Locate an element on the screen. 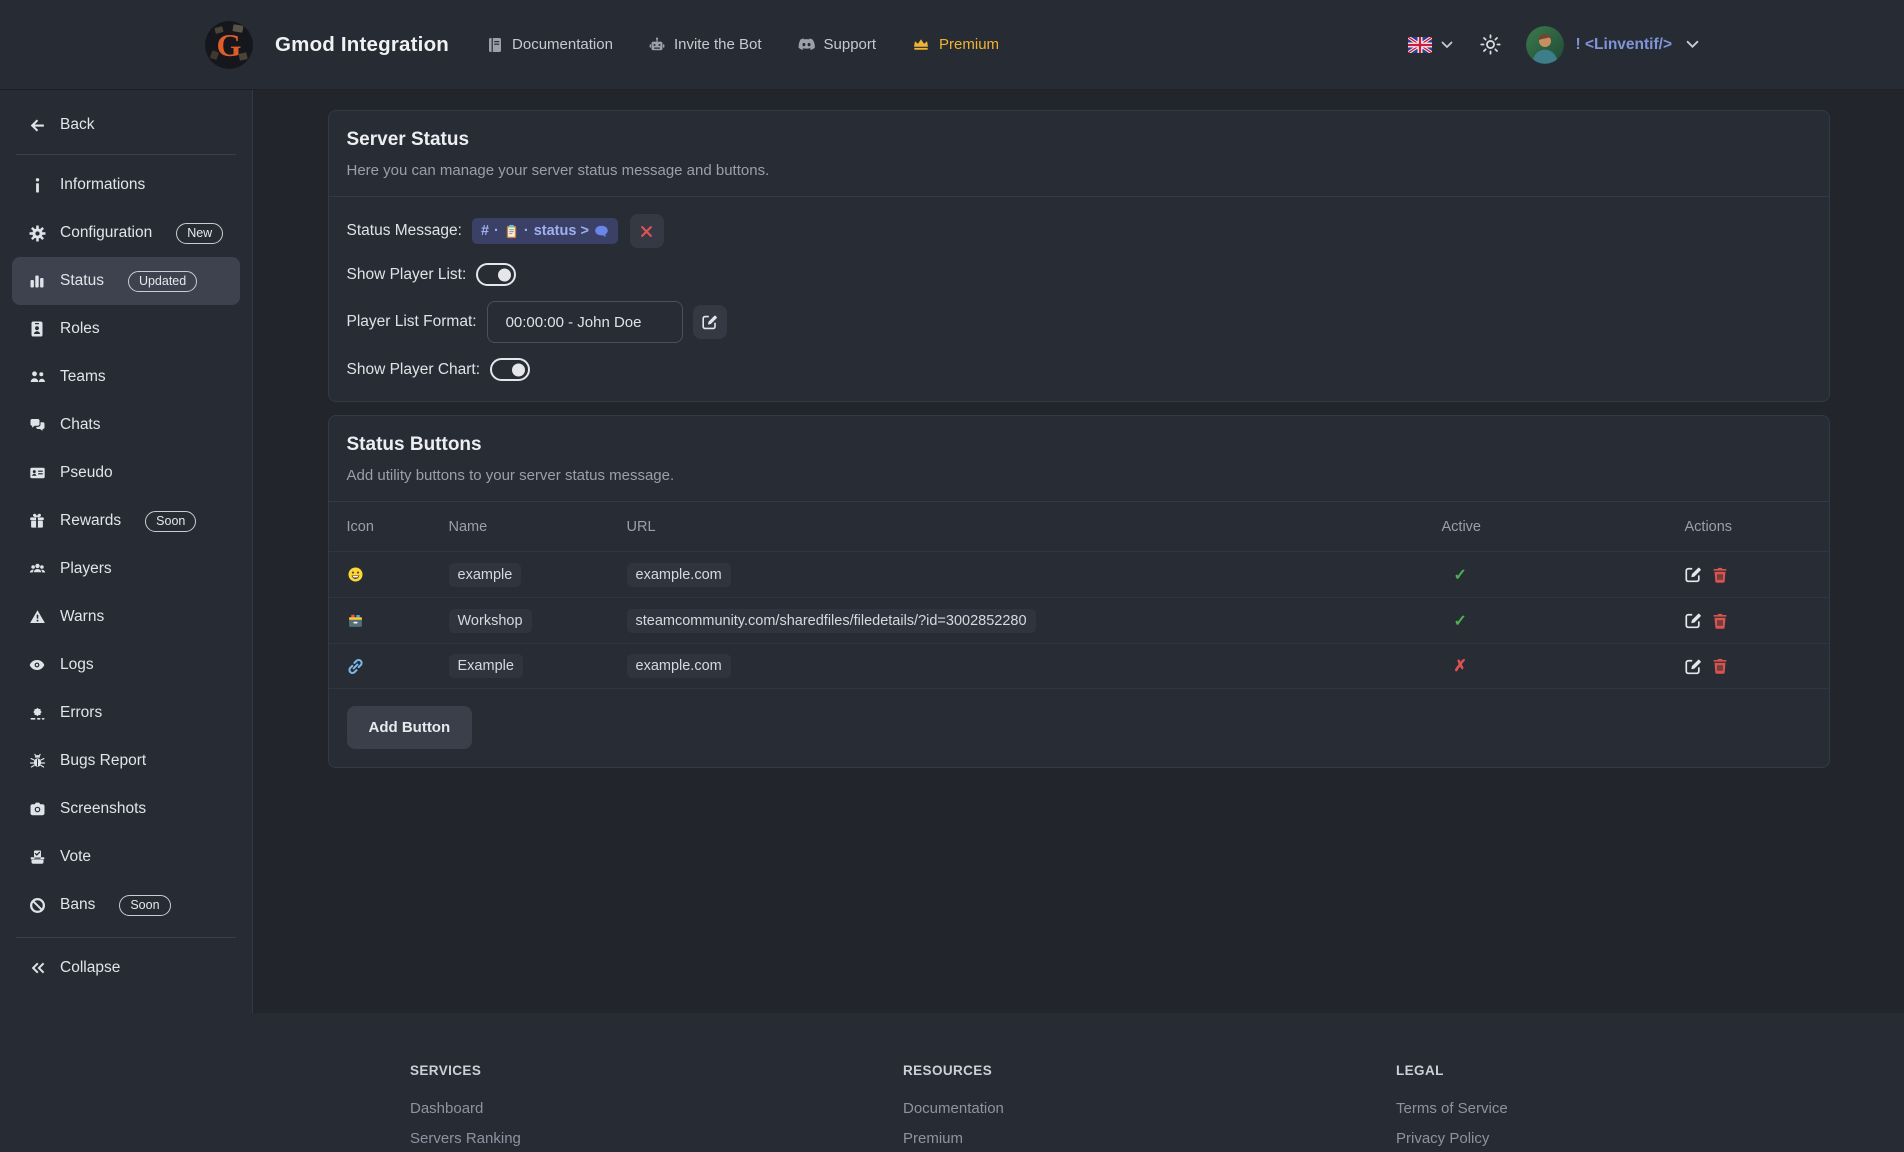  nav-invite-the-bot: Invite the Bot is located at coordinates (705, 45).